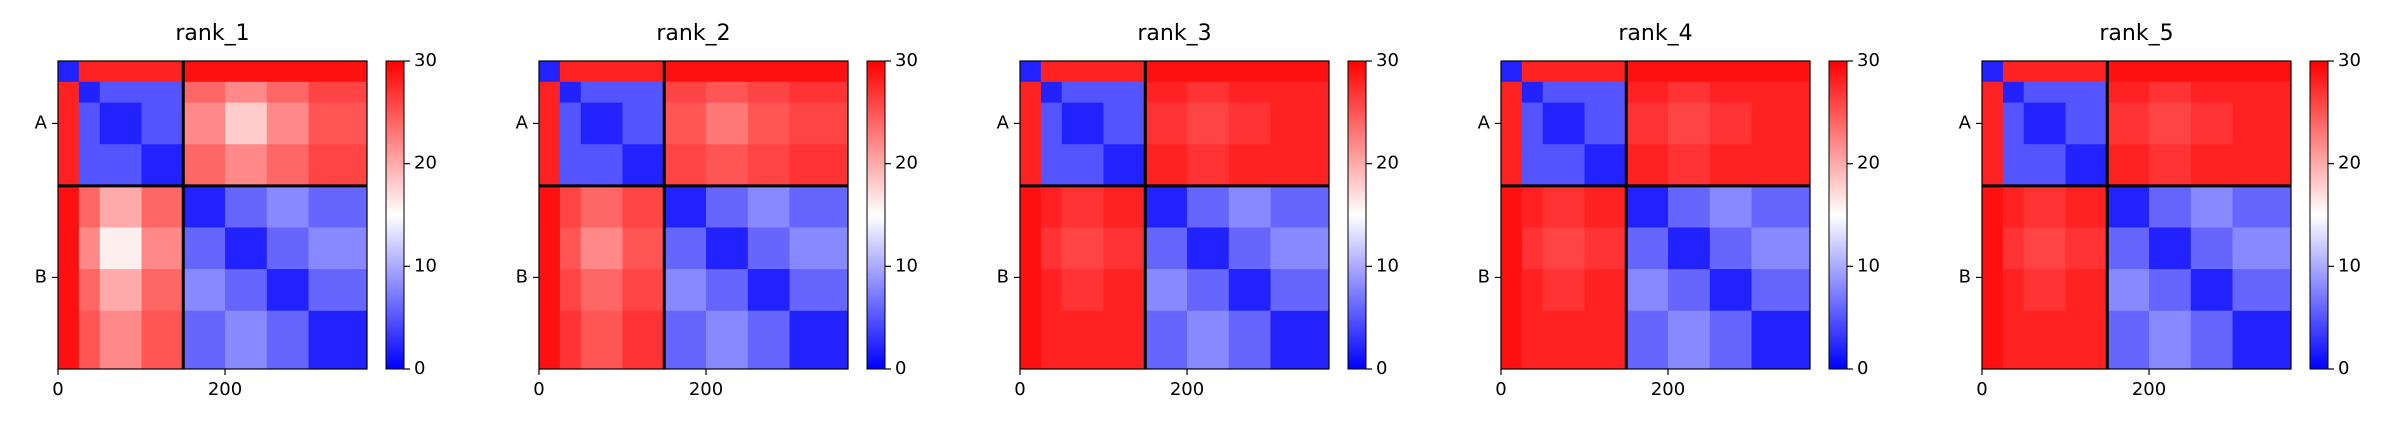 The image size is (2401, 438). What do you see at coordinates (900, 368) in the screenshot?
I see `colorbar-tick-label: 0` at bounding box center [900, 368].